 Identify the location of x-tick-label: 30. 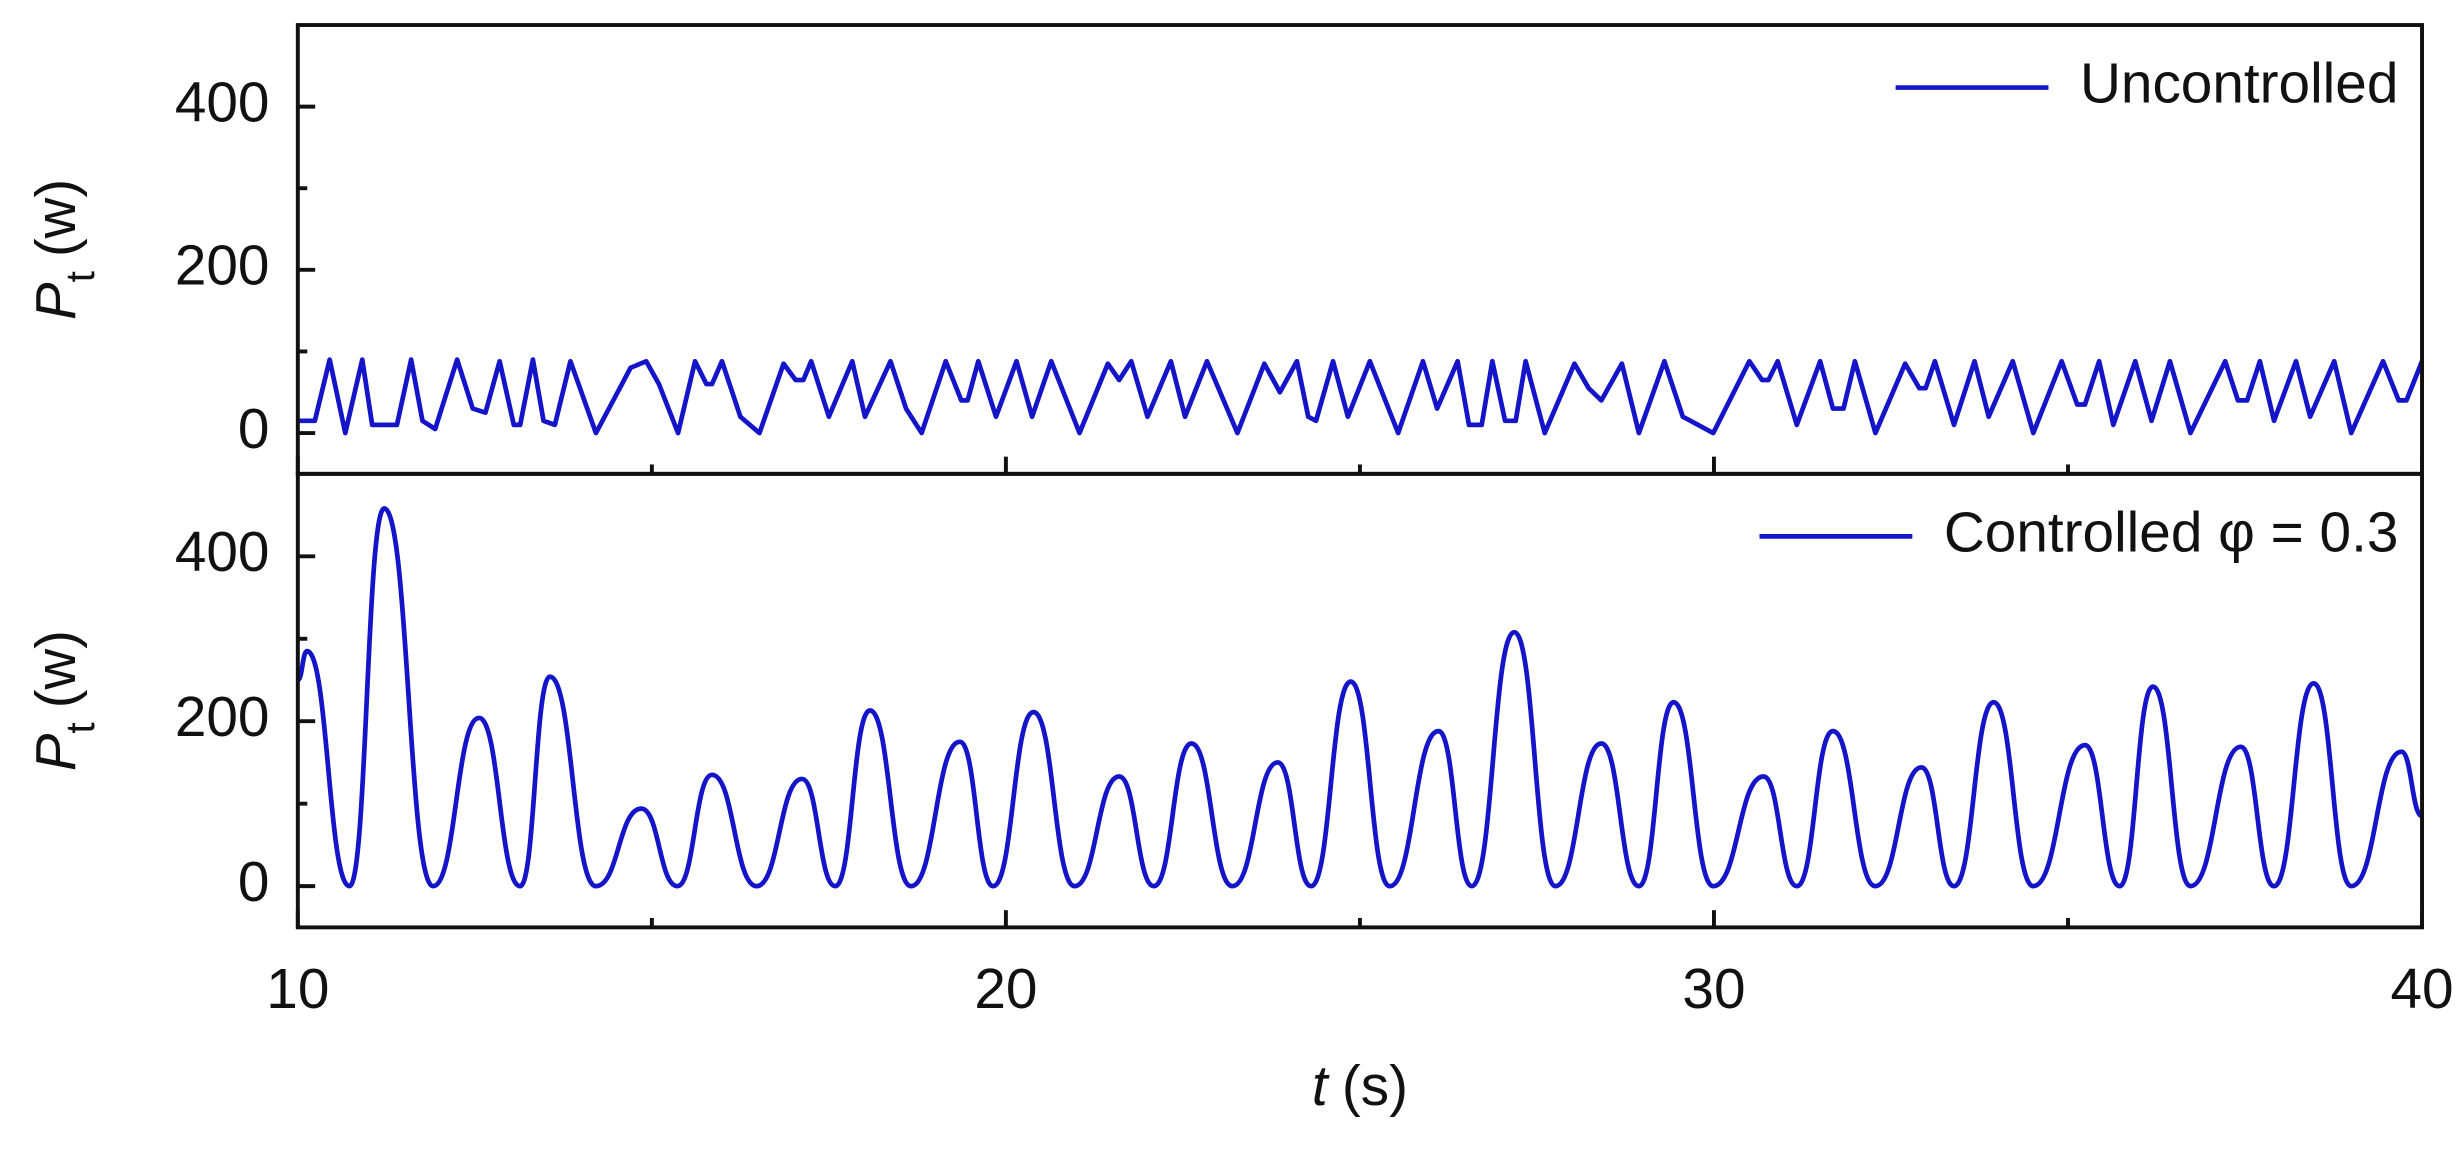
(1713, 988).